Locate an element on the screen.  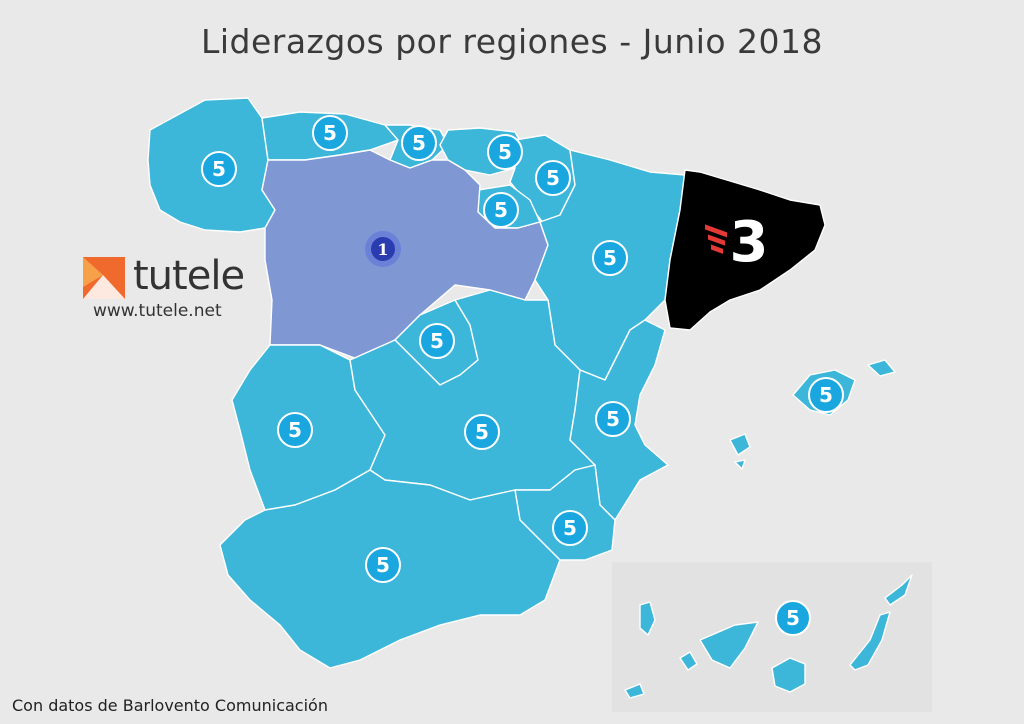
telecinco-badge-label-la-rioja: 5 is located at coordinates (501, 210).